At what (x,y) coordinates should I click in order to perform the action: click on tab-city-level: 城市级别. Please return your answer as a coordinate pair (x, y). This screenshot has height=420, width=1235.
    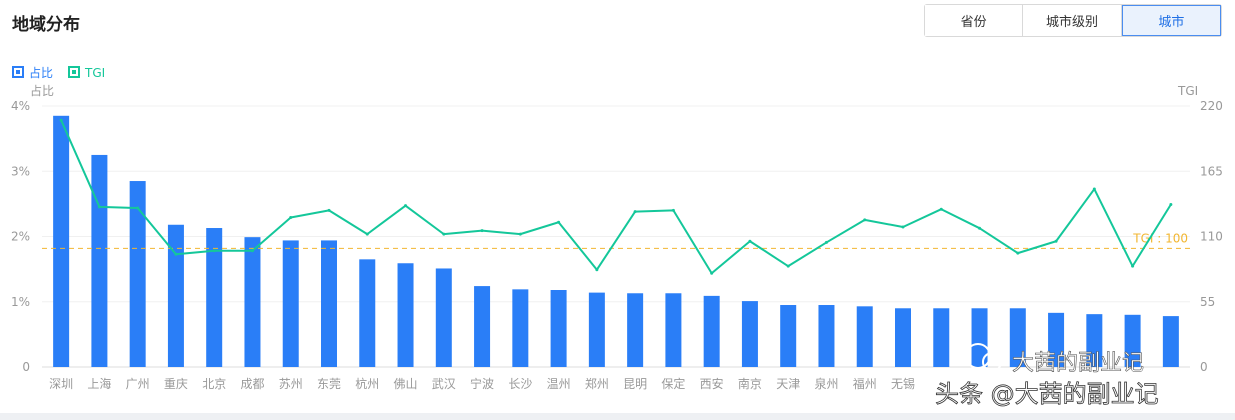
    Looking at the image, I should click on (1072, 20).